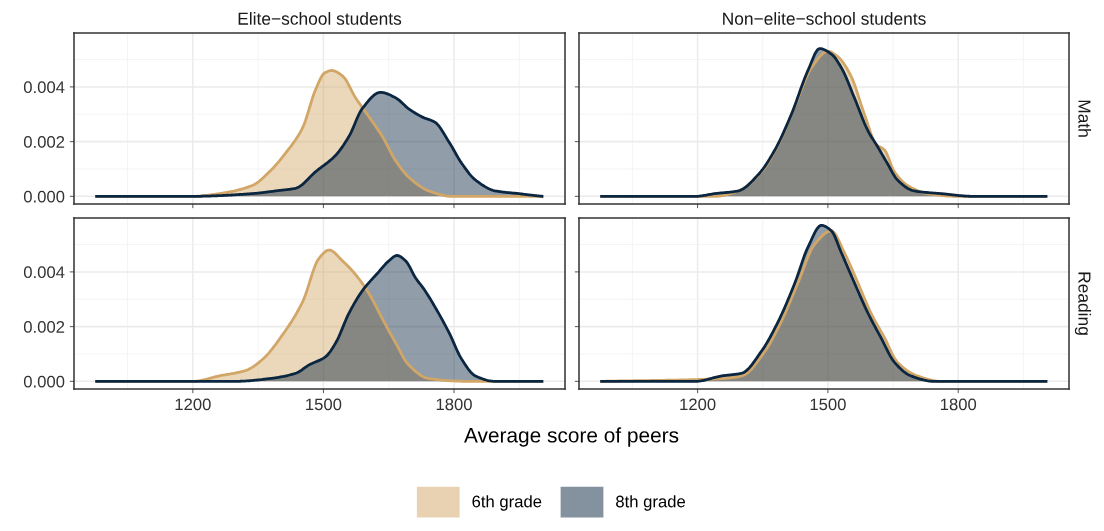  Describe the element at coordinates (1085, 118) in the screenshot. I see `y2-axis-title: Math` at that location.